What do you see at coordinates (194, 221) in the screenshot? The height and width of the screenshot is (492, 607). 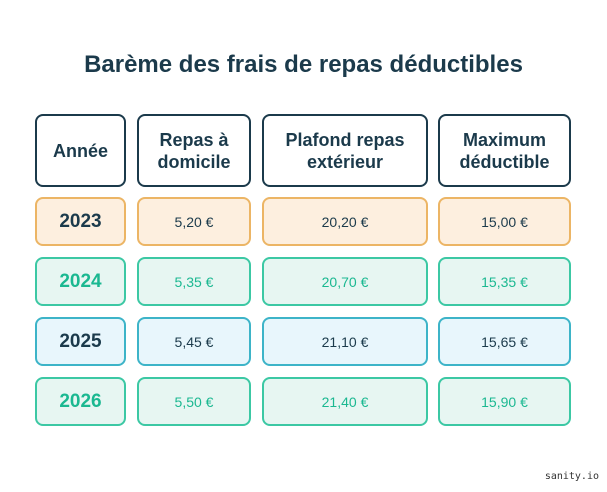 I see `row-2023-home: 5,20 €` at bounding box center [194, 221].